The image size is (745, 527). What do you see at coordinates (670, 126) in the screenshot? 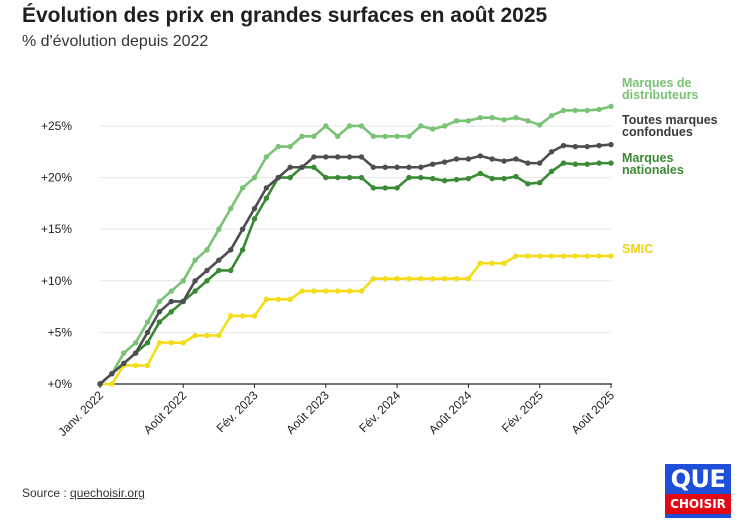
I see `series-label-toutes: Toutes marques confondues` at bounding box center [670, 126].